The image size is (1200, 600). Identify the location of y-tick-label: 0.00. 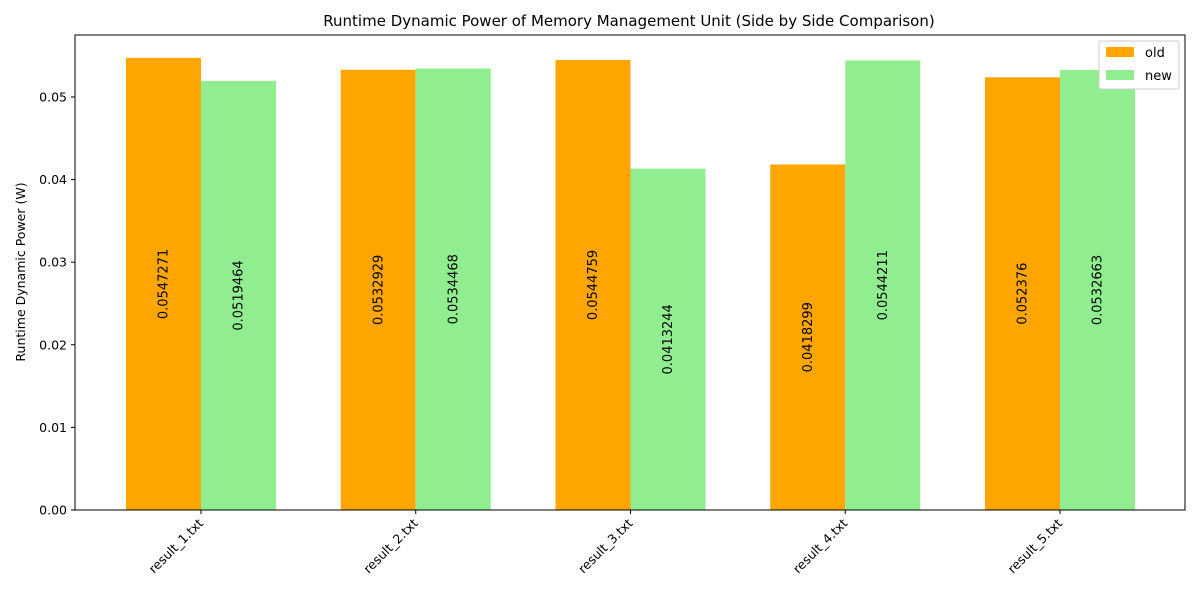
(53, 510).